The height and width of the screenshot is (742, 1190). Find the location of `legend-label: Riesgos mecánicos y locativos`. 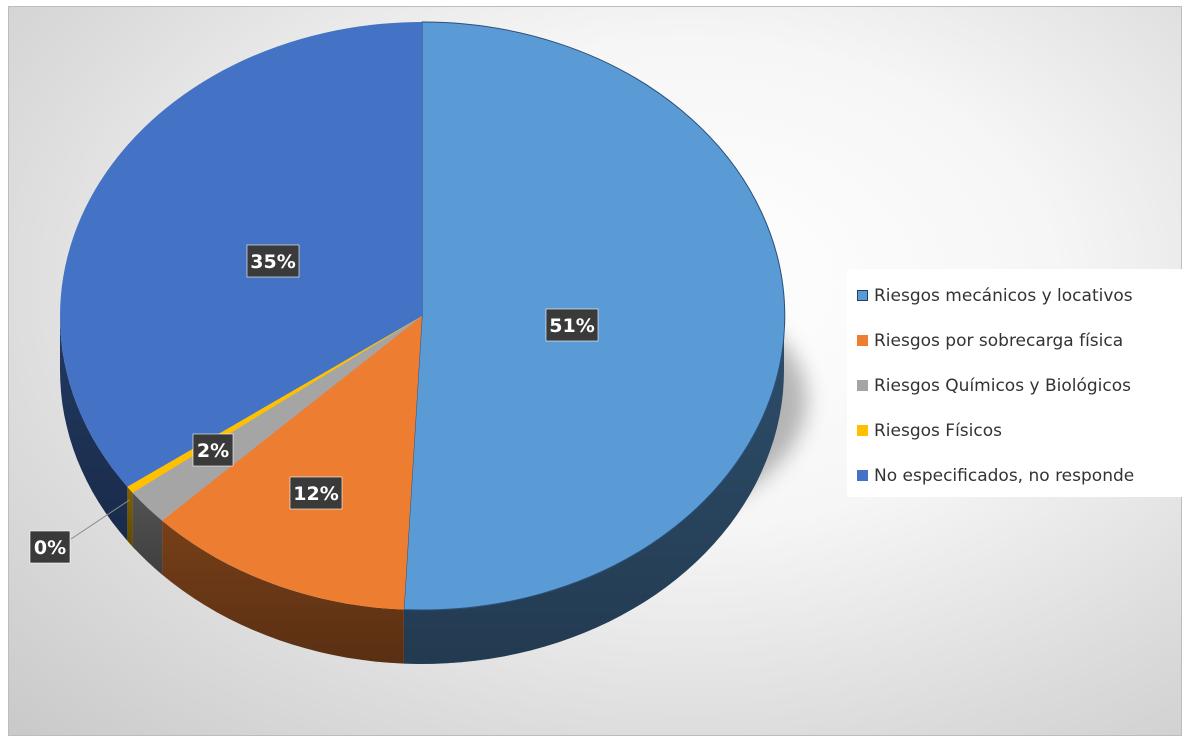

legend-label: Riesgos mecánicos y locativos is located at coordinates (1003, 295).